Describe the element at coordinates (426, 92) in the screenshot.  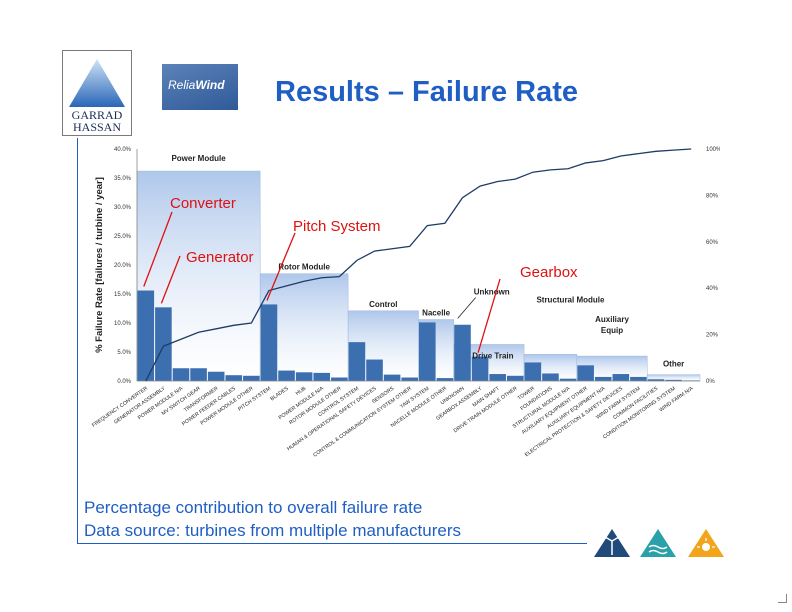
I see `page-title: Results – Failure Rate` at that location.